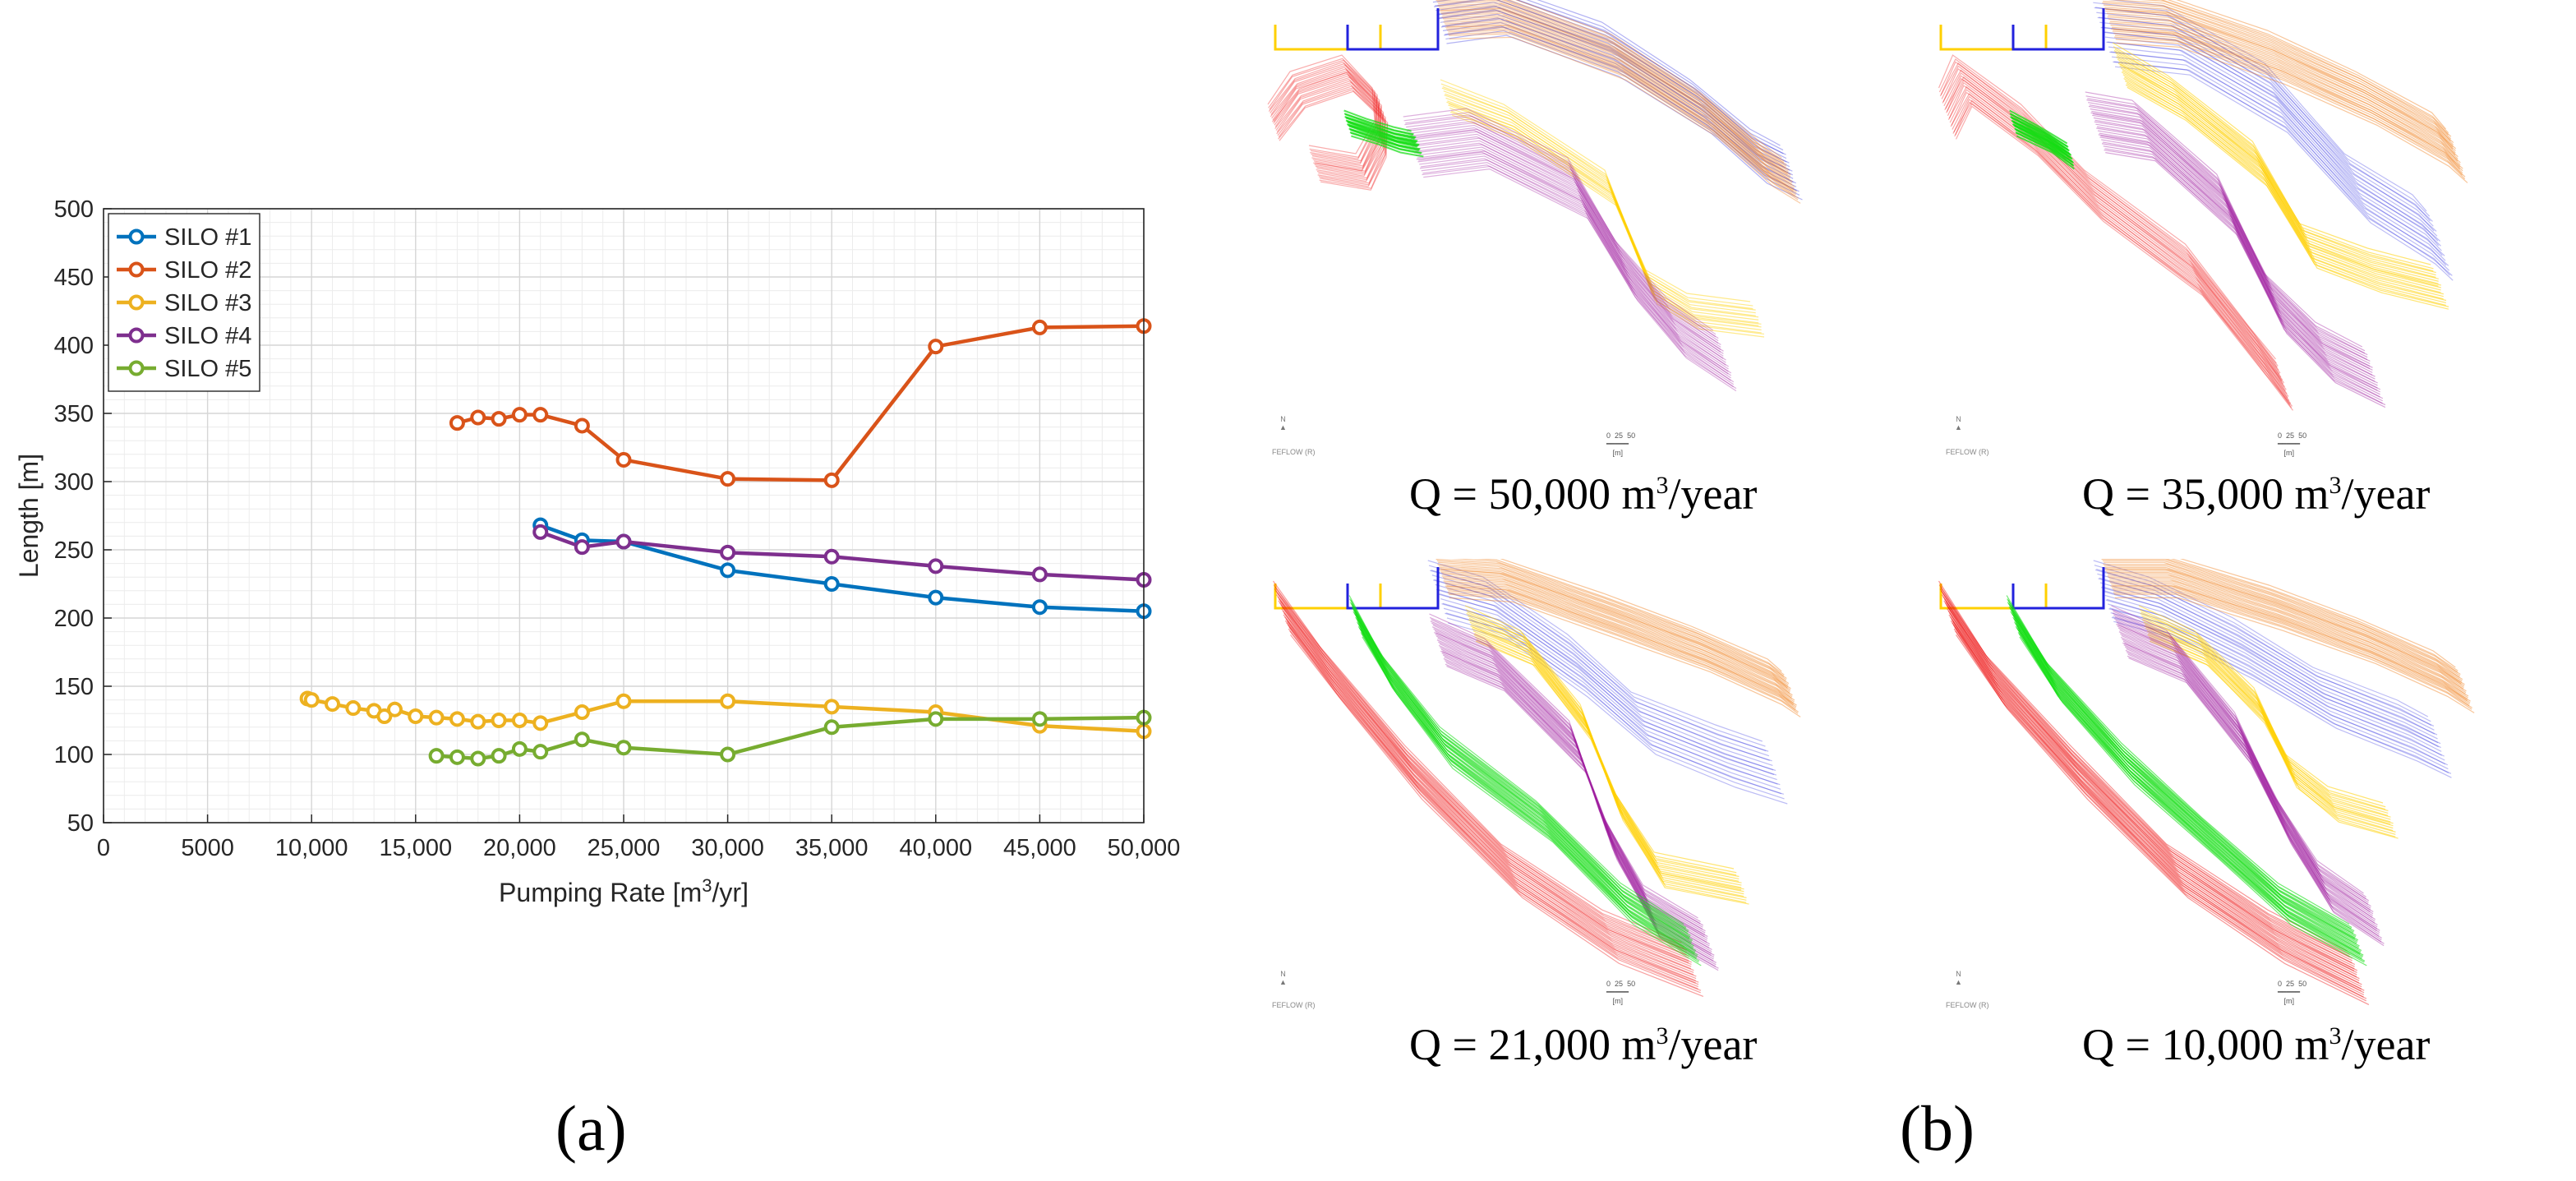 The image size is (2576, 1181). What do you see at coordinates (207, 303) in the screenshot?
I see `legend-label: SILO #3` at bounding box center [207, 303].